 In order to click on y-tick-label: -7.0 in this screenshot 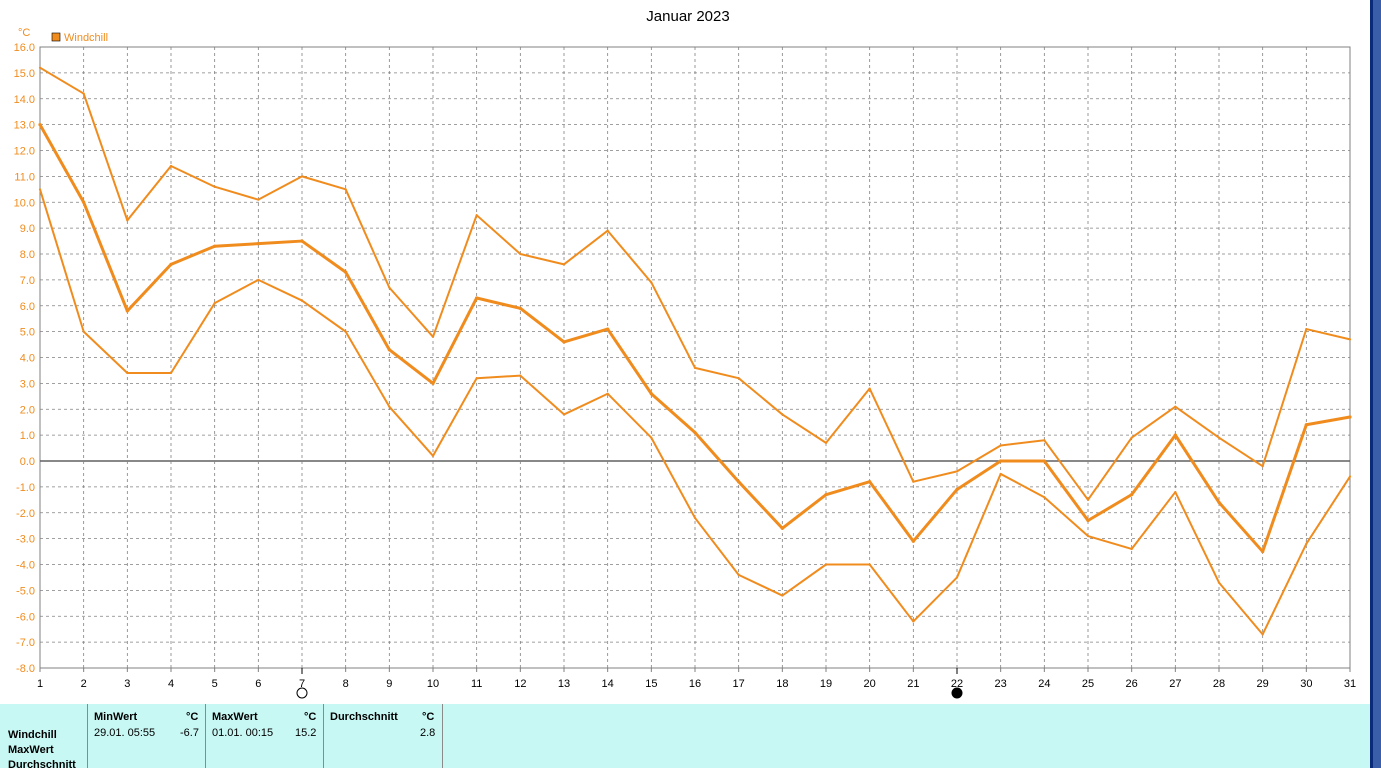, I will do `click(25, 643)`.